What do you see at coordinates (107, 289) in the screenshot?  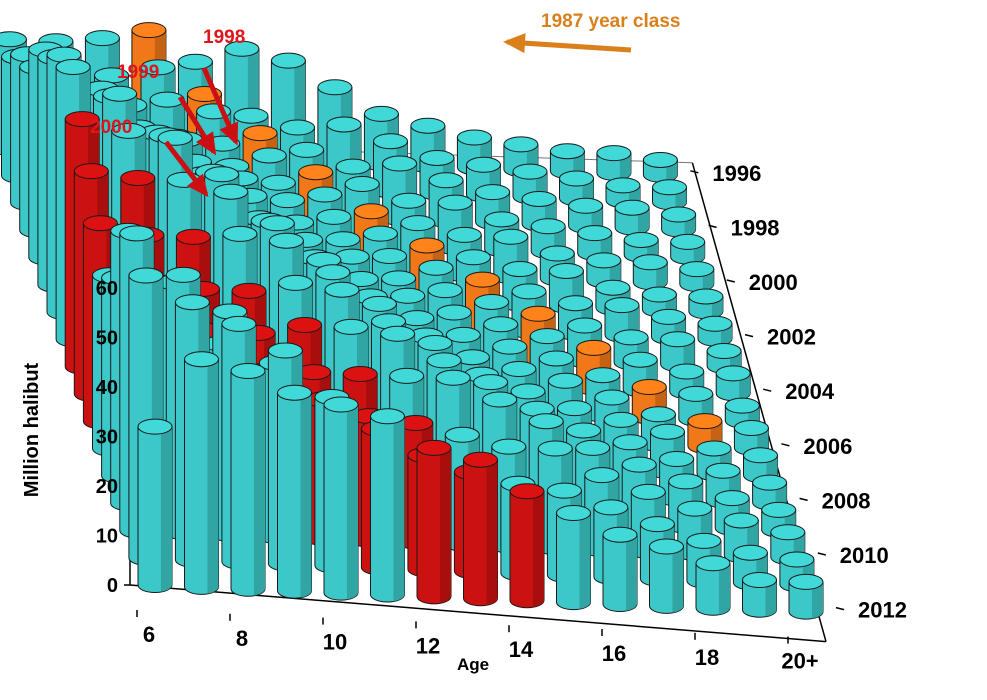 I see `z-tick-label: 60` at bounding box center [107, 289].